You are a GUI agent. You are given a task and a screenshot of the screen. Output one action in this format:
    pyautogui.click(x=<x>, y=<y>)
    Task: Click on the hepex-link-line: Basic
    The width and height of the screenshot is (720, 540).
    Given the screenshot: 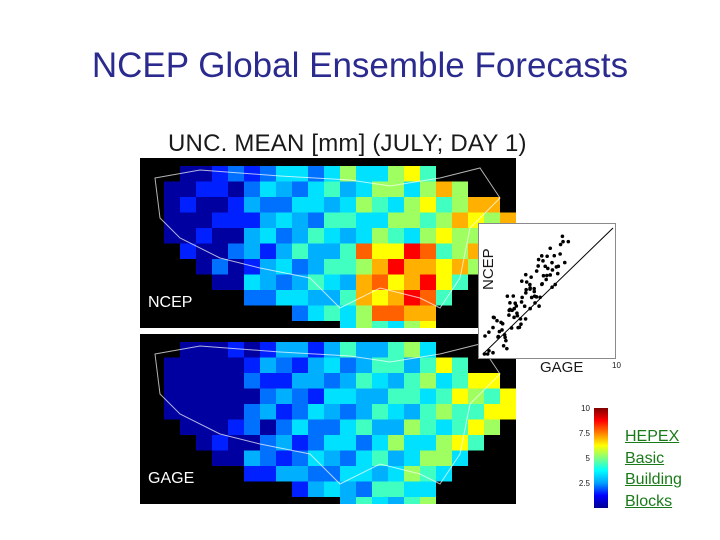 What is the action you would take?
    pyautogui.click(x=645, y=458)
    